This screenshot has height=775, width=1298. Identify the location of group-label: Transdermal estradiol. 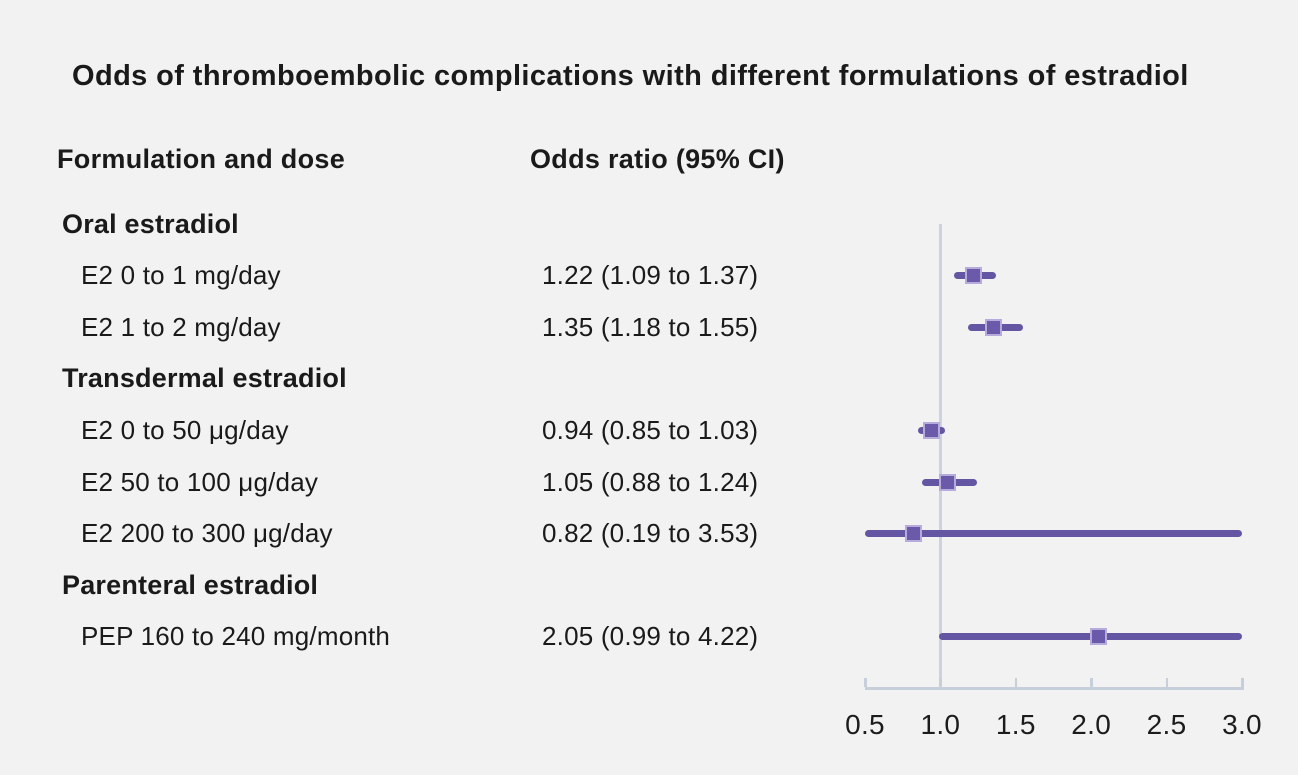
(204, 378).